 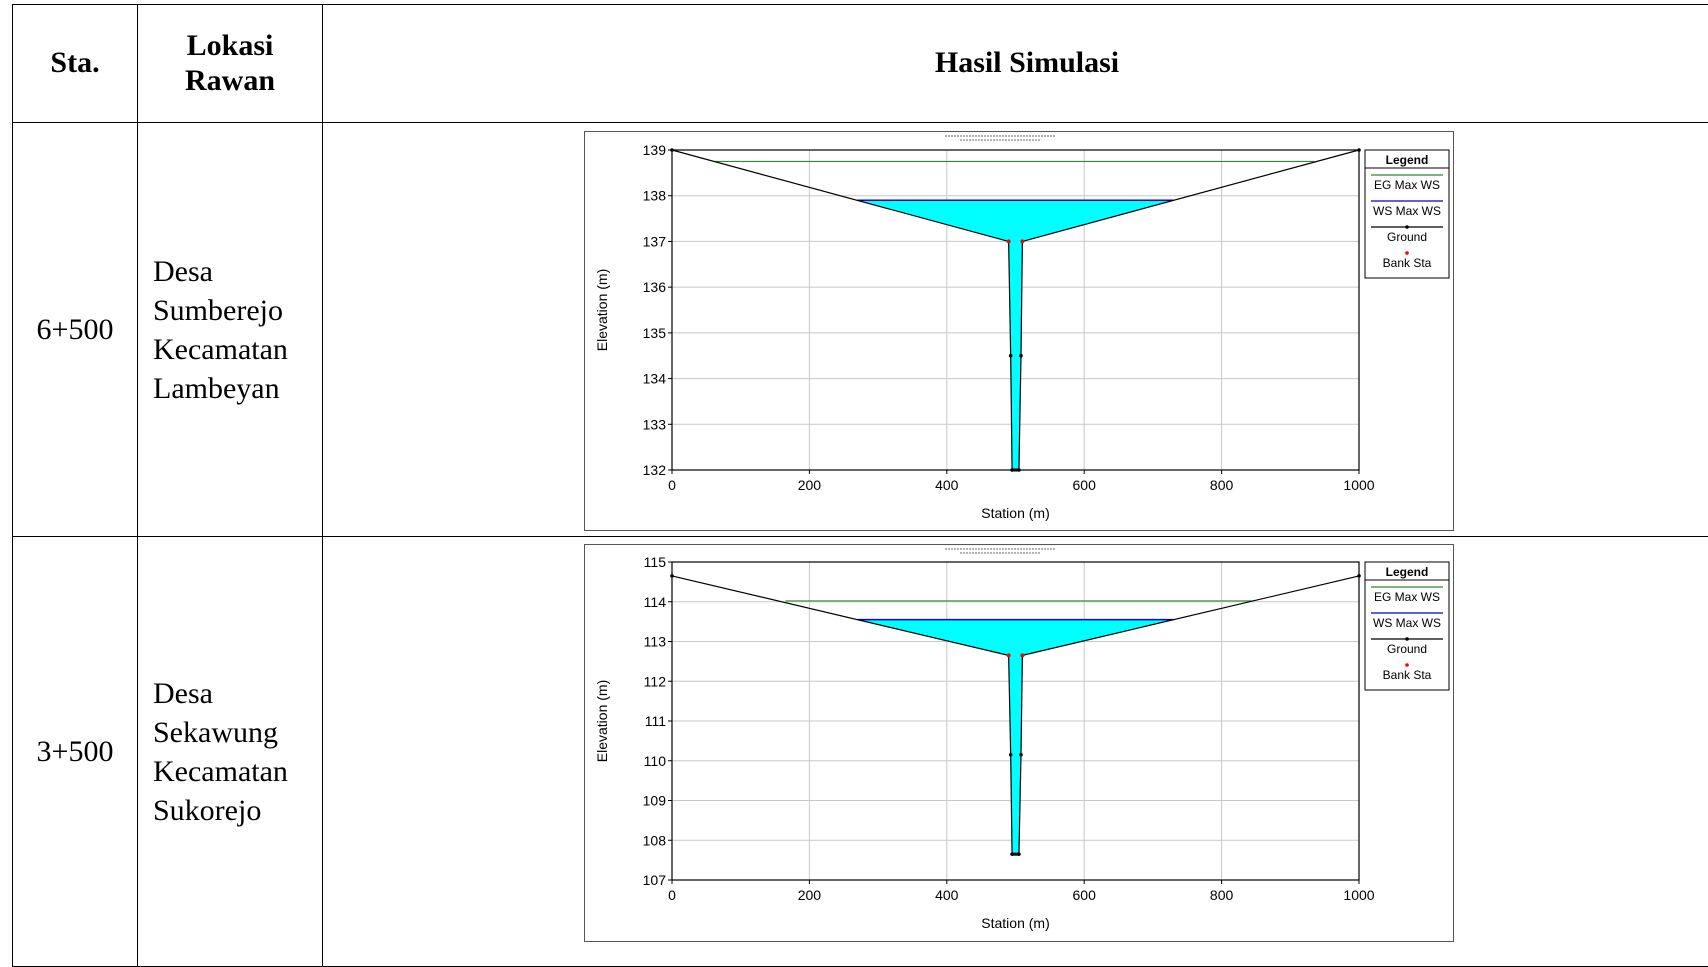 I want to click on y-tick-label: 114, so click(x=655, y=602).